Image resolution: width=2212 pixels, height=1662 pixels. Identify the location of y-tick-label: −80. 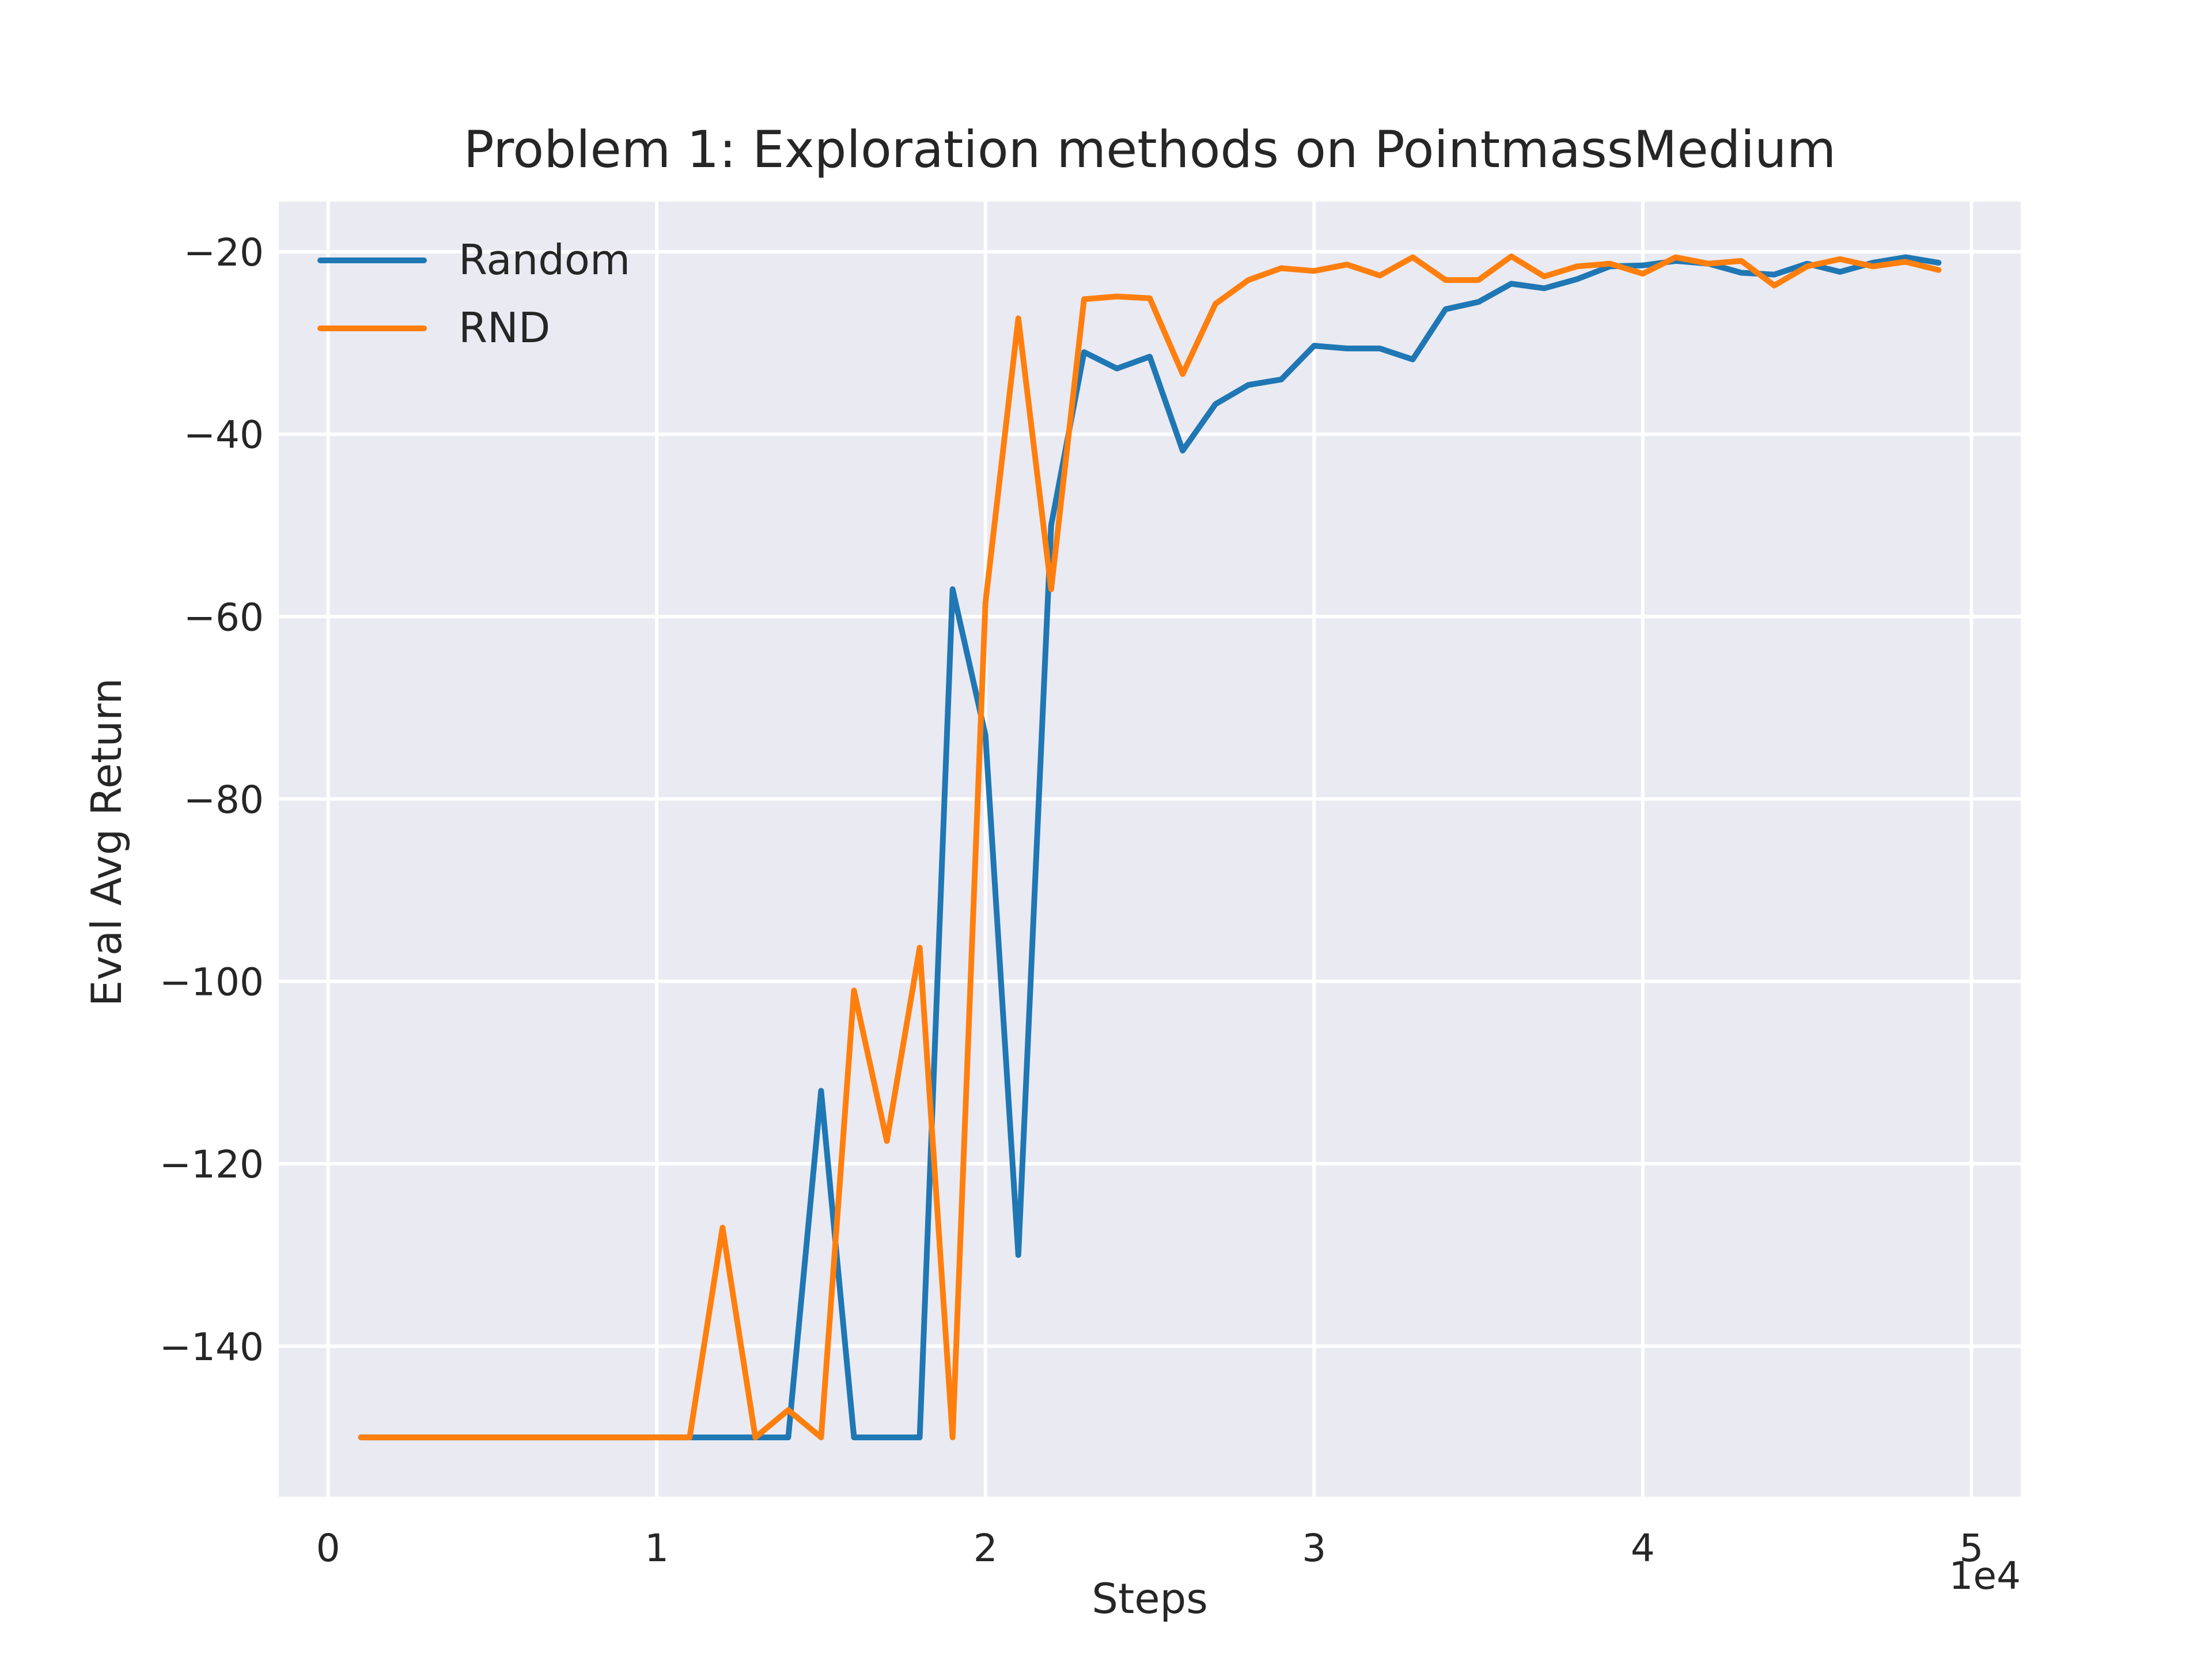
(224, 800).